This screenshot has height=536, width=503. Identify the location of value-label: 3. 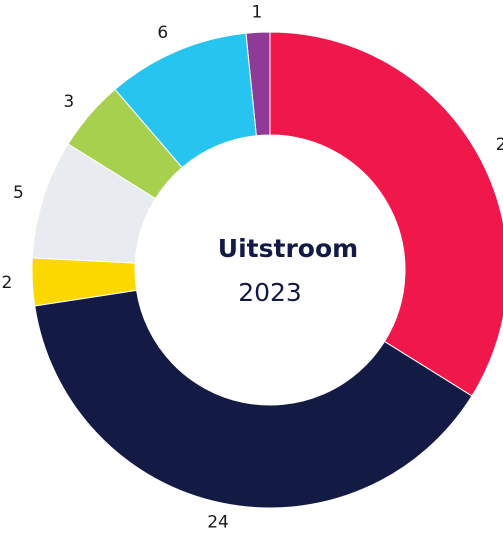
(68, 102).